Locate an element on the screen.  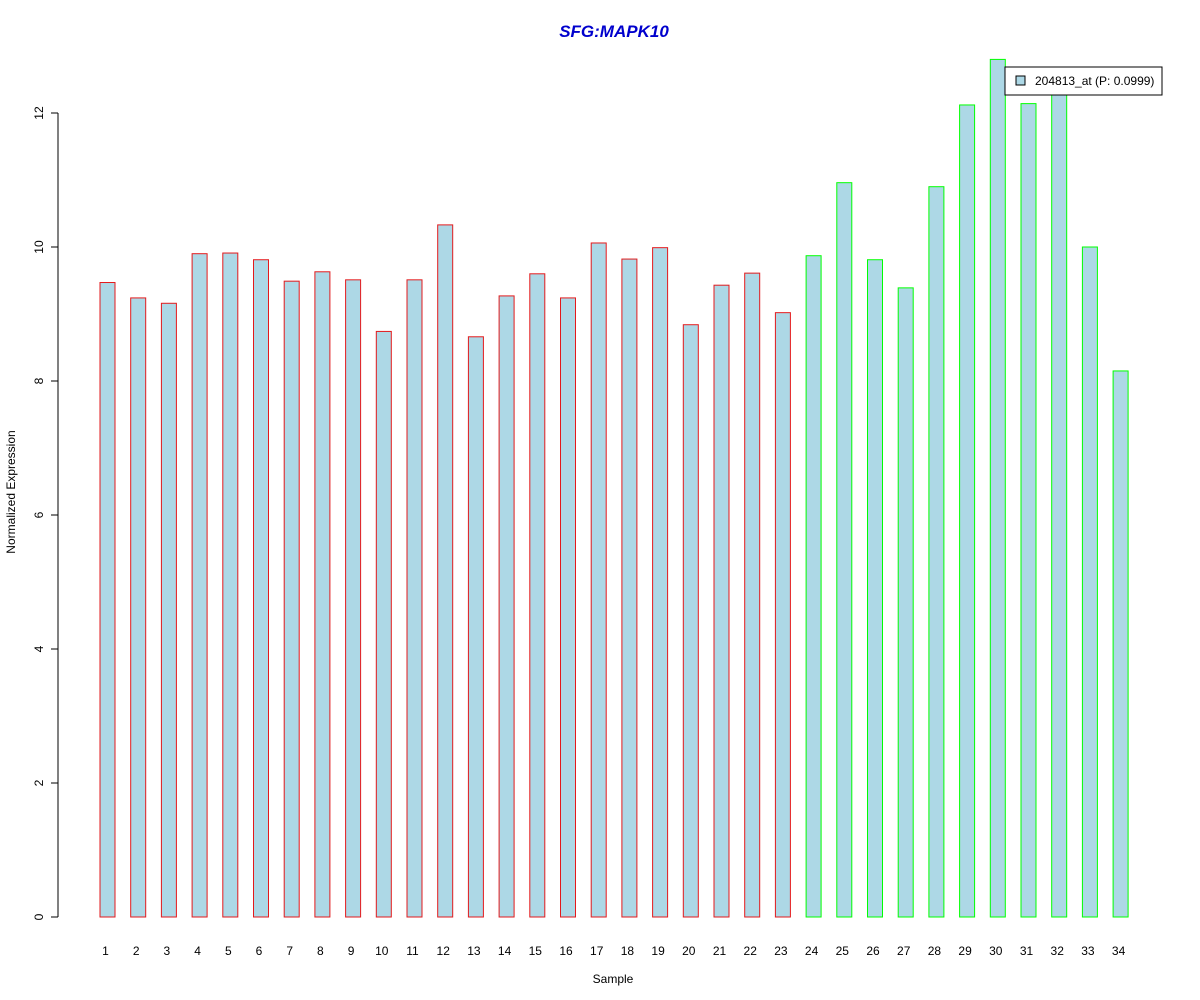
y-tick-label: 0 is located at coordinates (39, 916).